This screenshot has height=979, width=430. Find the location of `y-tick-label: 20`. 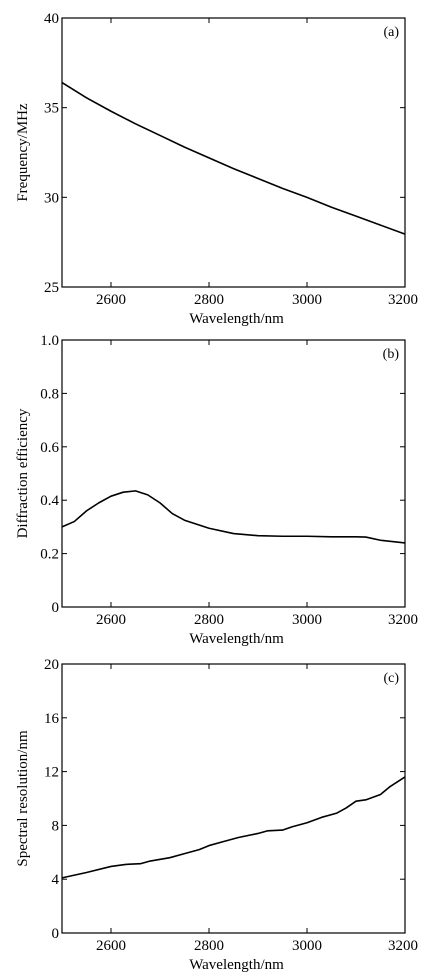

y-tick-label: 20 is located at coordinates (51, 665).